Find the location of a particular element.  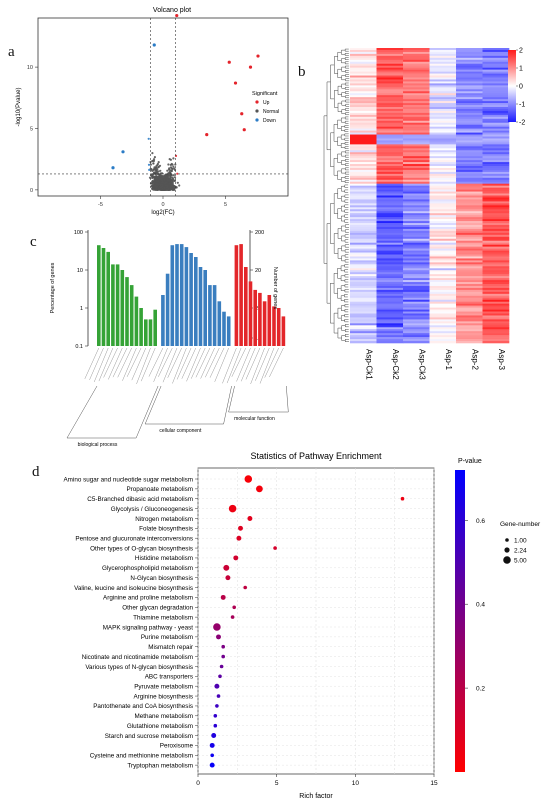

panel-label-d: d is located at coordinates (36, 472).